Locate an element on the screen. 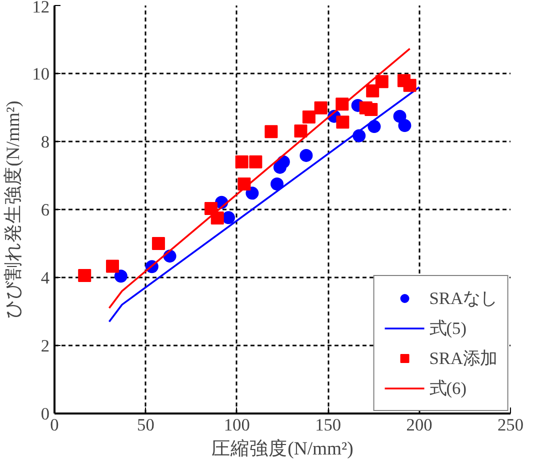  x-tick-label: 200 is located at coordinates (419, 425).